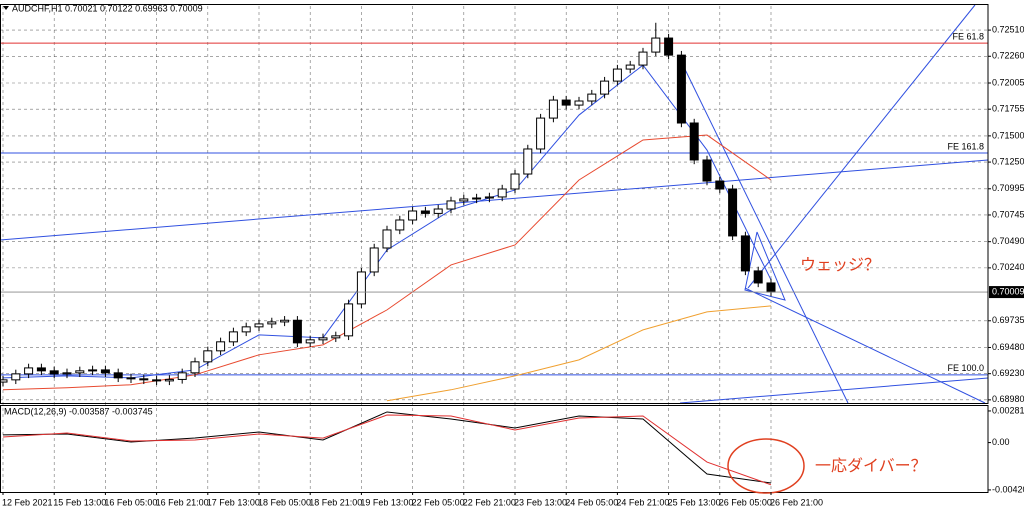 The width and height of the screenshot is (1024, 513). I want to click on y-tick-label: 0.72510, so click(1008, 29).